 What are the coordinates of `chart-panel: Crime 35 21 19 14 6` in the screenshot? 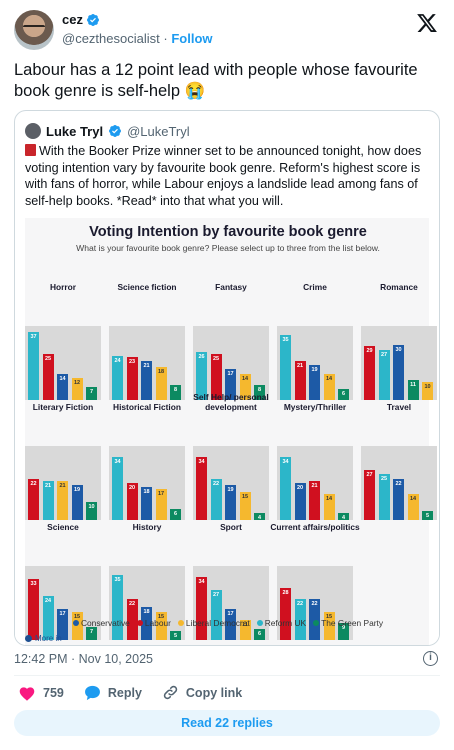 It's located at (315, 340).